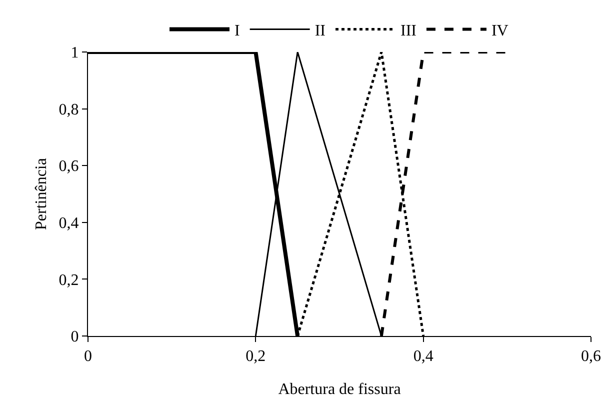 Image resolution: width=613 pixels, height=402 pixels. What do you see at coordinates (237, 31) in the screenshot?
I see `legend-label: I` at bounding box center [237, 31].